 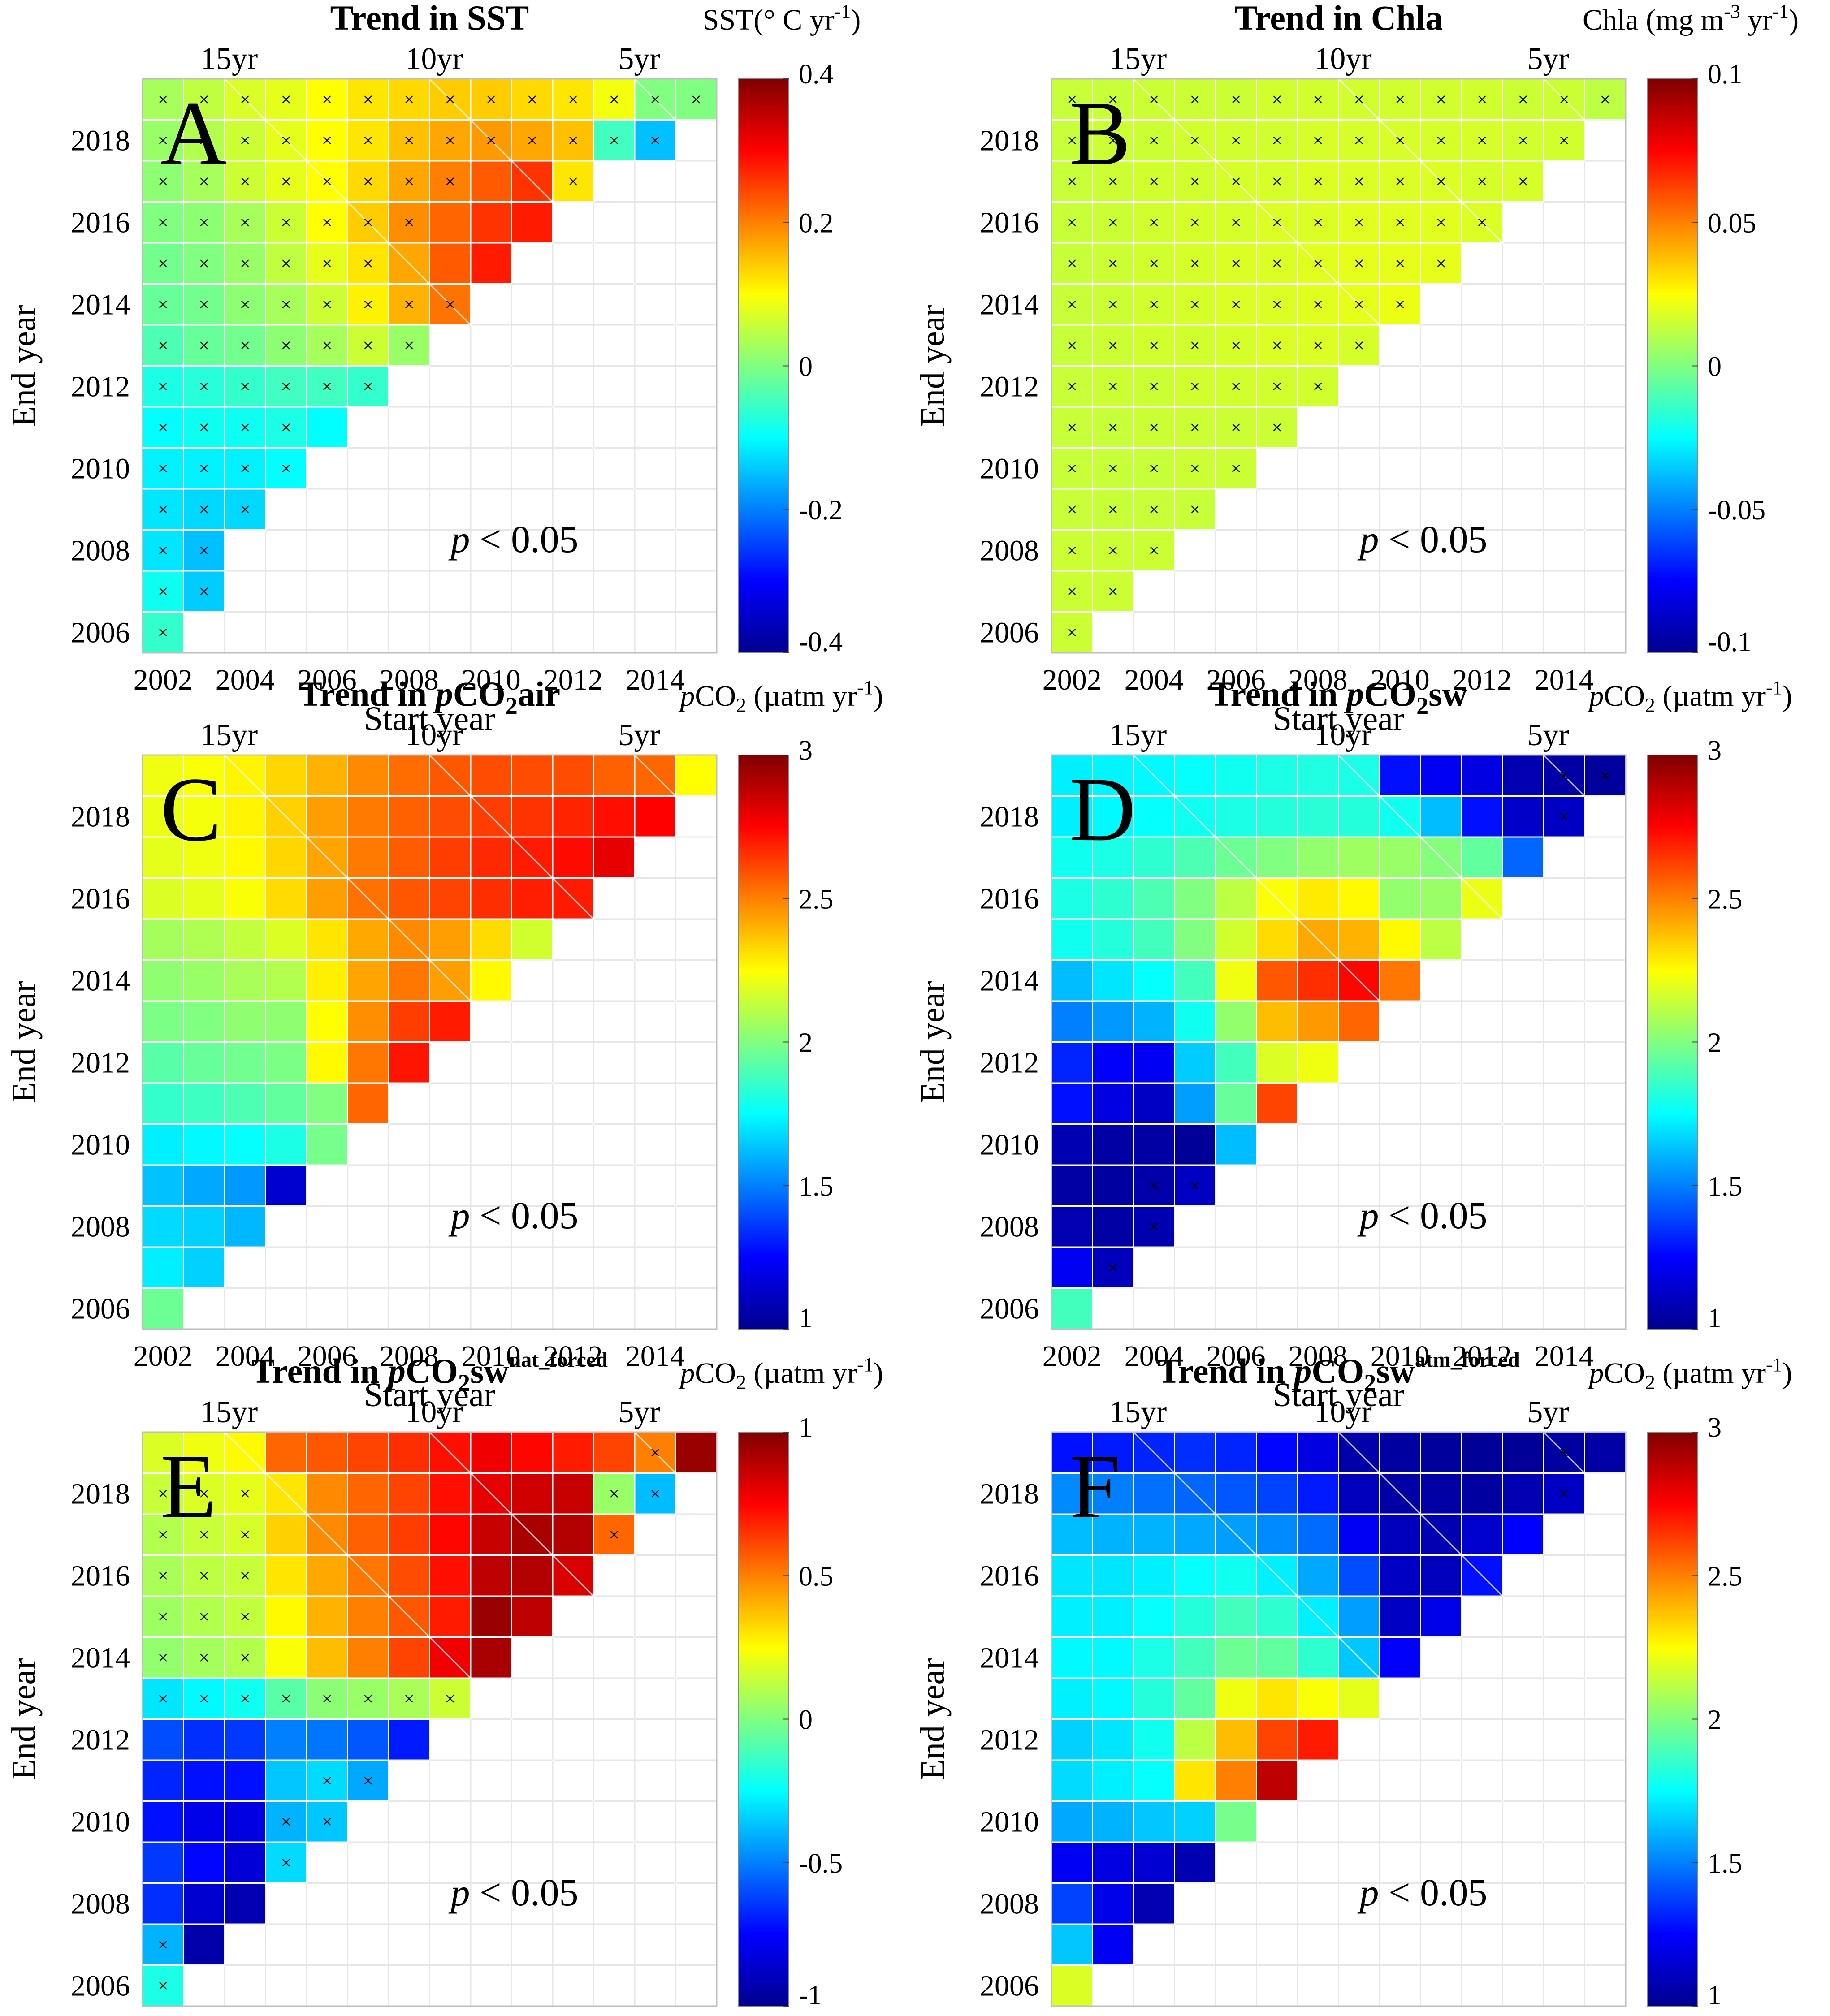 What do you see at coordinates (1715, 1428) in the screenshot?
I see `colorbar-tick-label: 3` at bounding box center [1715, 1428].